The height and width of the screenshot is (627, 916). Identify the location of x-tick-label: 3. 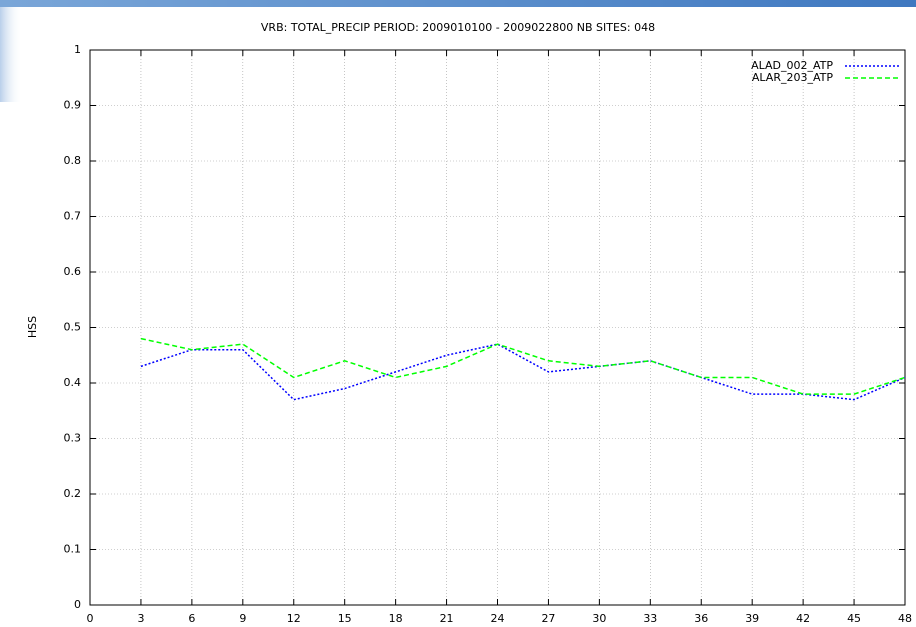
(140, 618).